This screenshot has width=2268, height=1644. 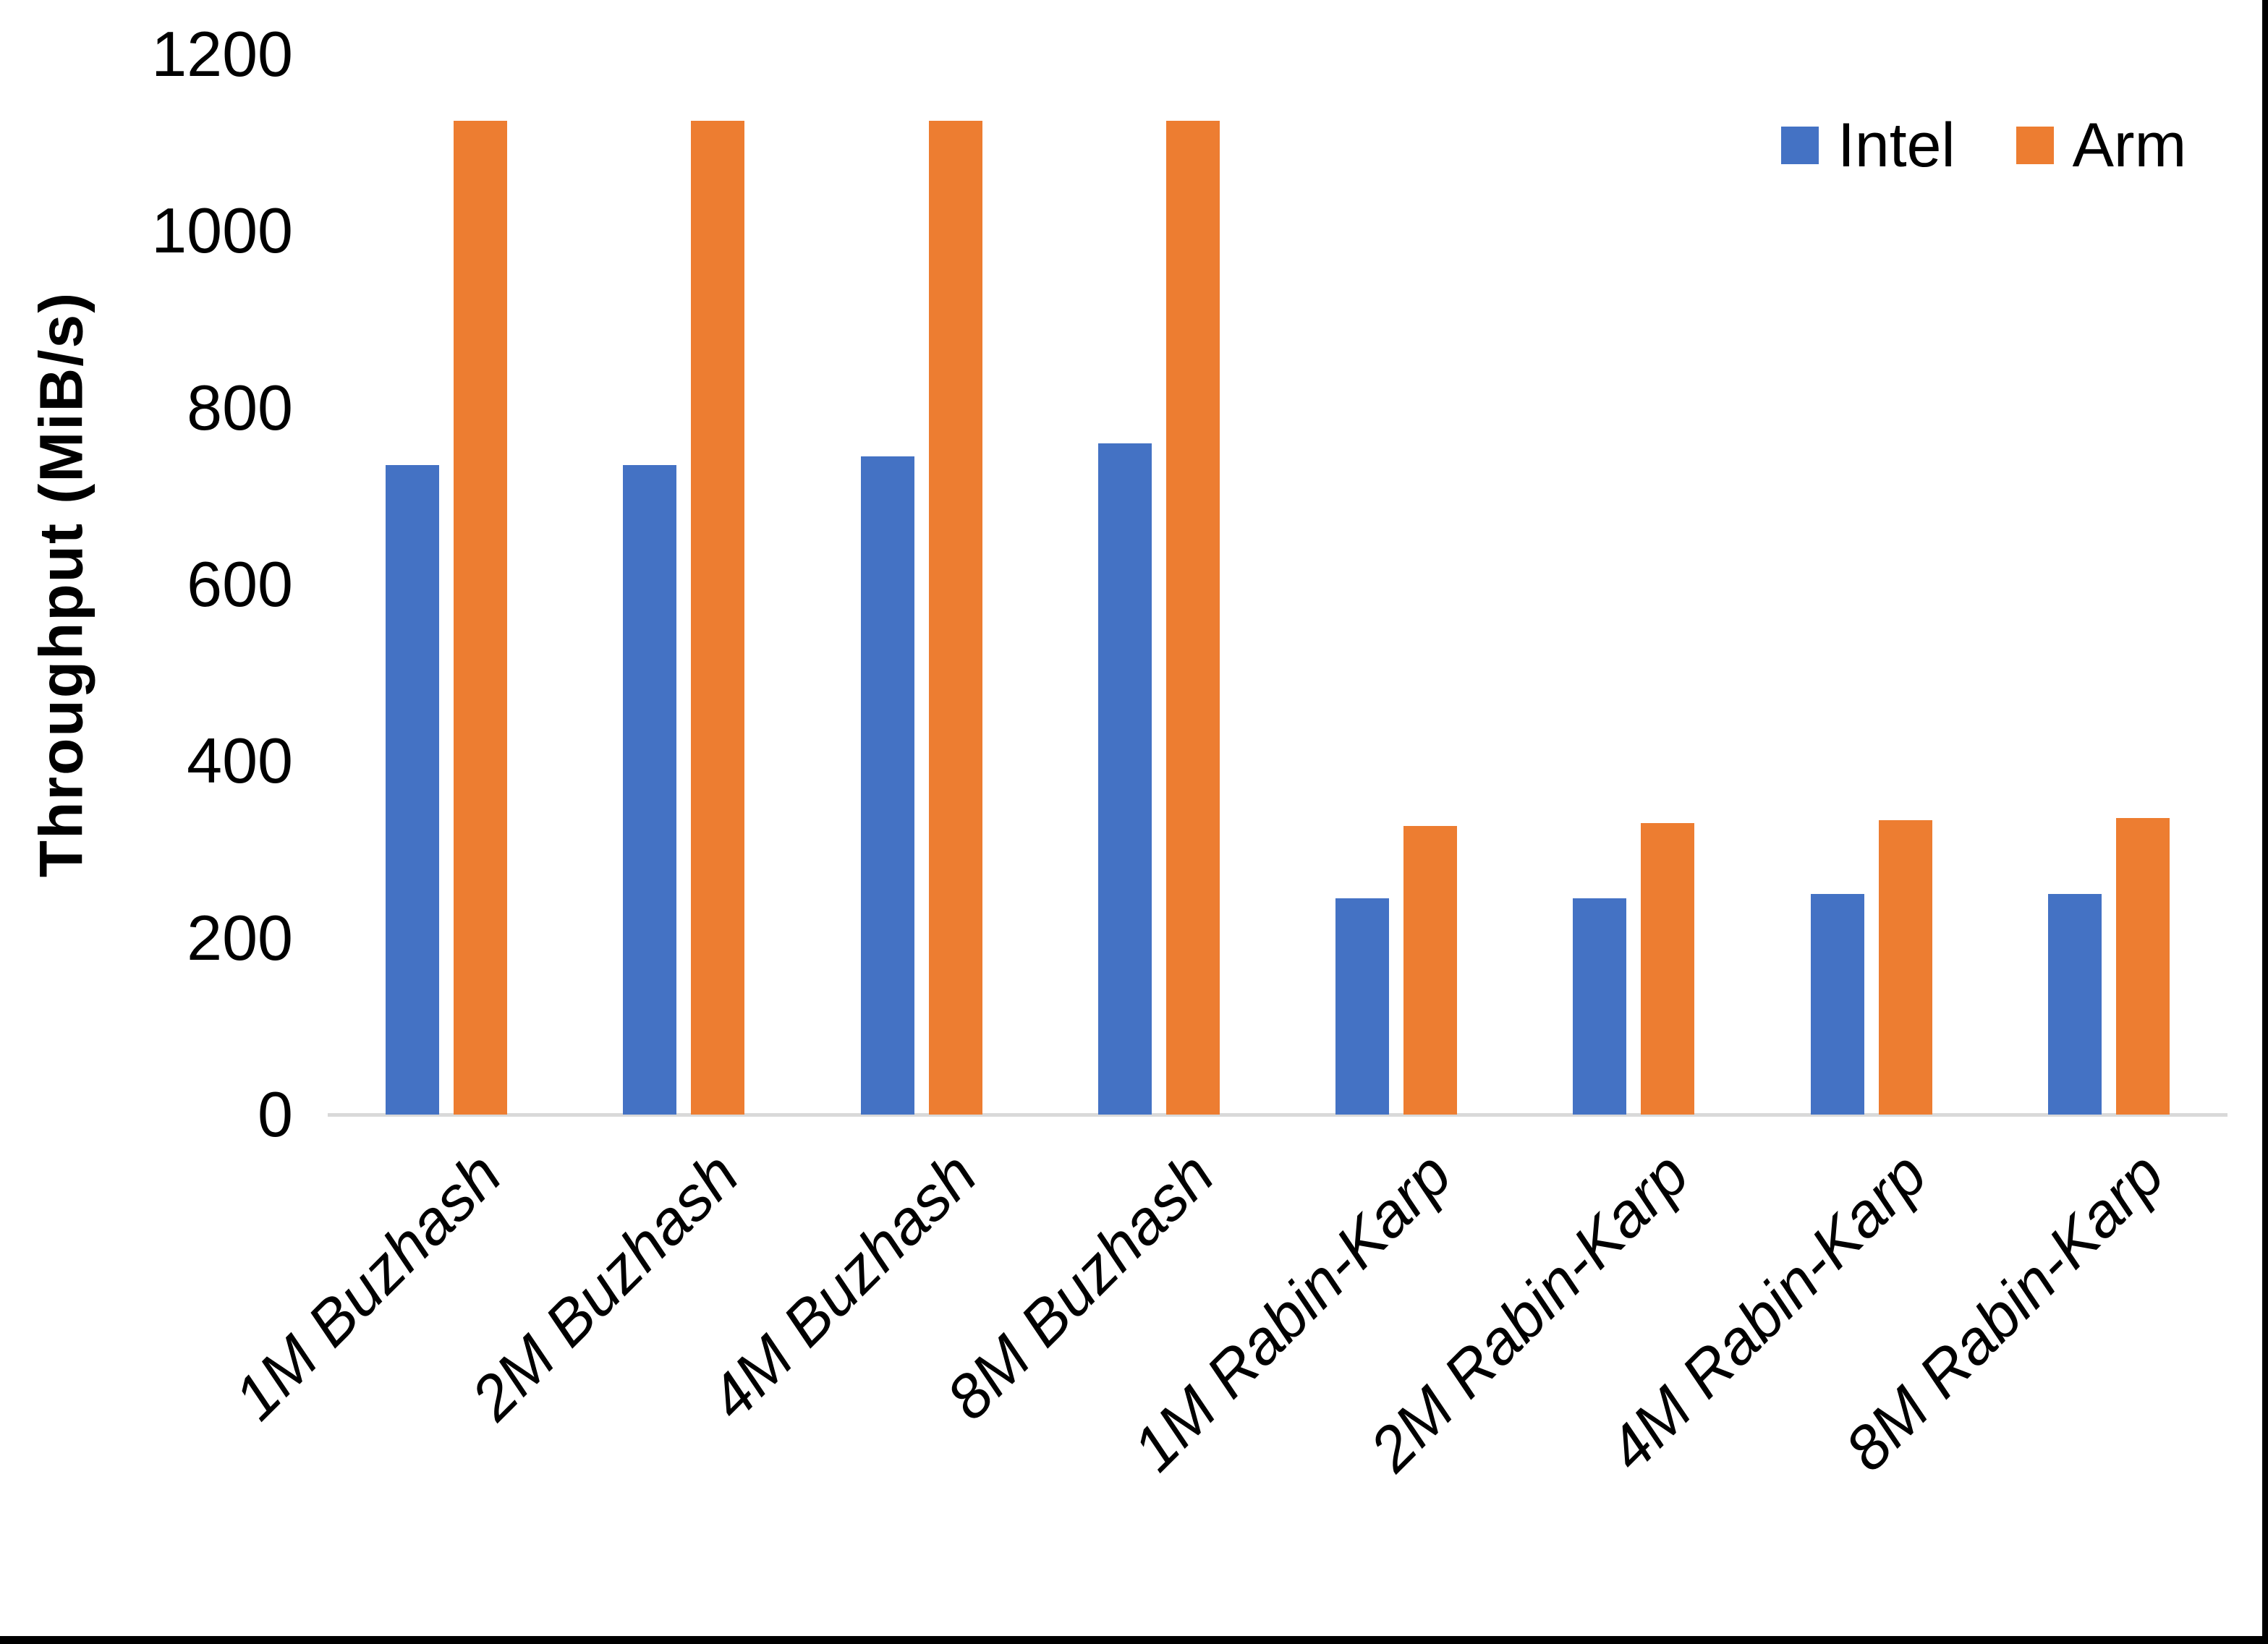 What do you see at coordinates (240, 761) in the screenshot?
I see `y-tick-label-400: 400` at bounding box center [240, 761].